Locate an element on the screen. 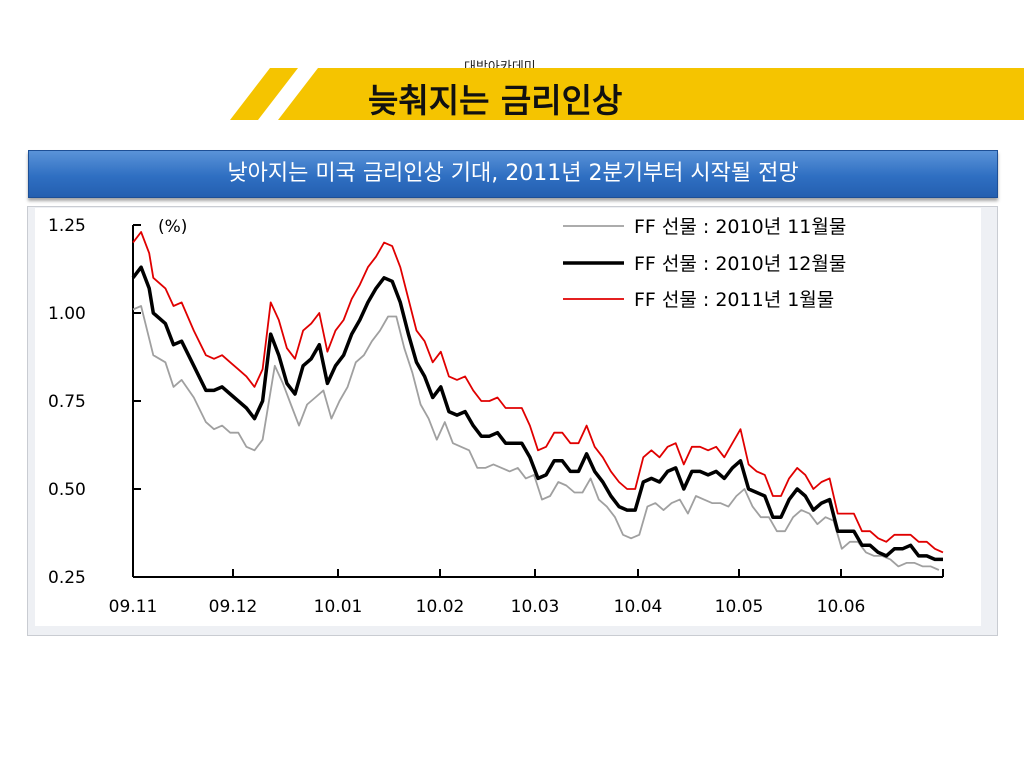  subtitle-text: 낮아지는 미국 금리인상 기대, 2011년 2분기부터 시작될 전망 is located at coordinates (513, 173).